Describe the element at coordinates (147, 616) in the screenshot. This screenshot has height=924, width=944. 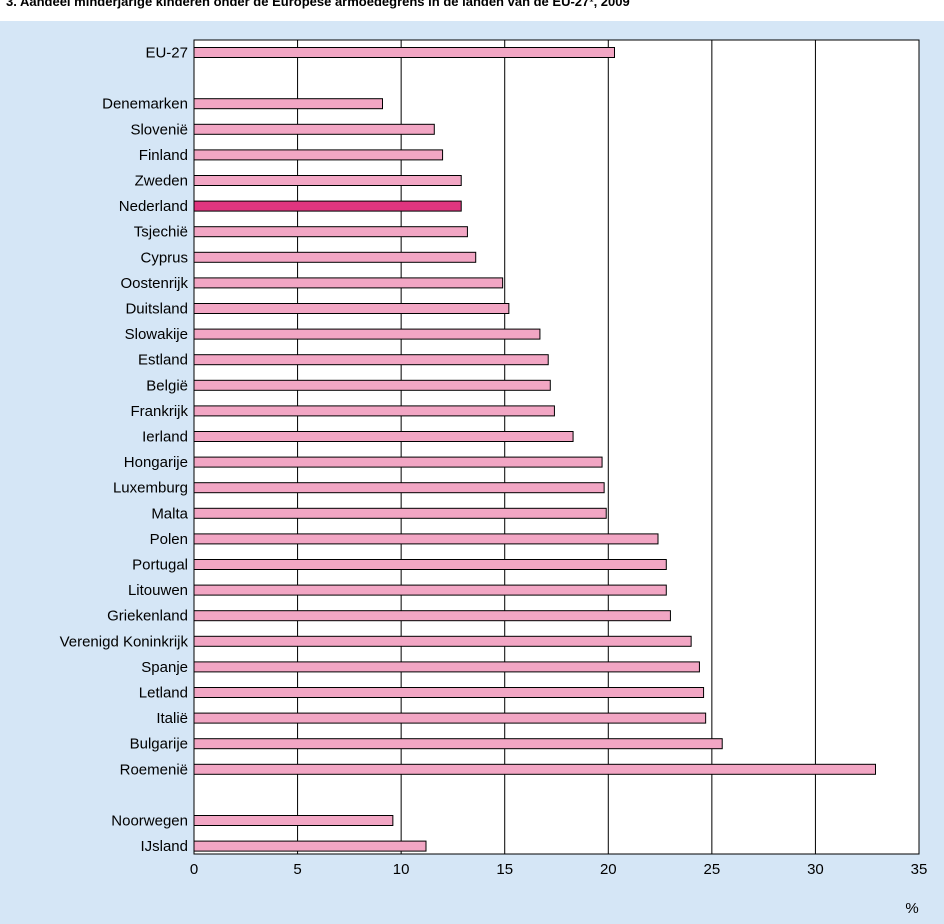
I see `category-label: Griekenland` at that location.